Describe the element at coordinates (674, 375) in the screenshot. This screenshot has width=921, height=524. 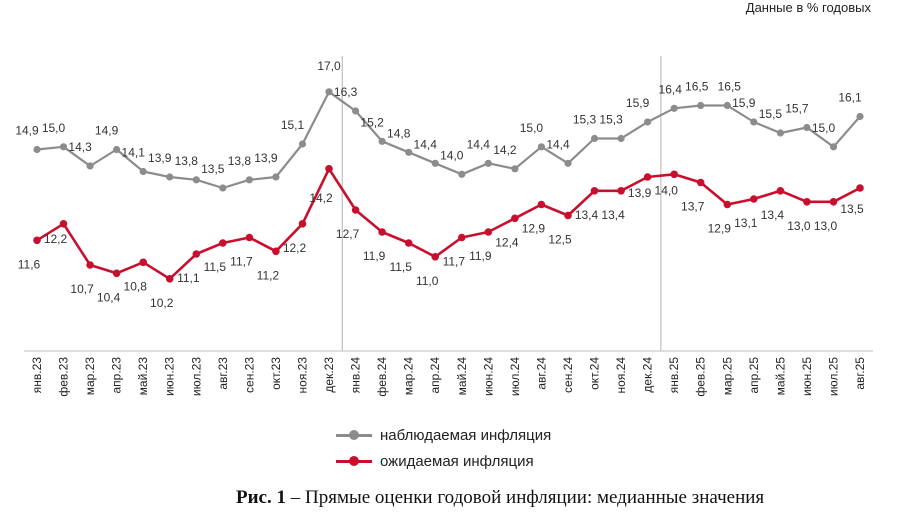
I see `x-tick-label: янв.25` at that location.